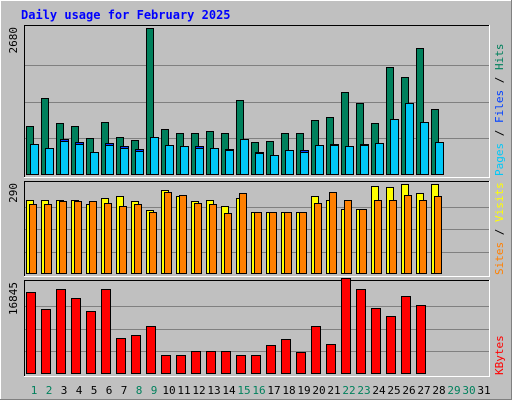 The height and width of the screenshot is (400, 512). Describe the element at coordinates (499, 355) in the screenshot. I see `legend-item-kbytes: KBytes` at that location.